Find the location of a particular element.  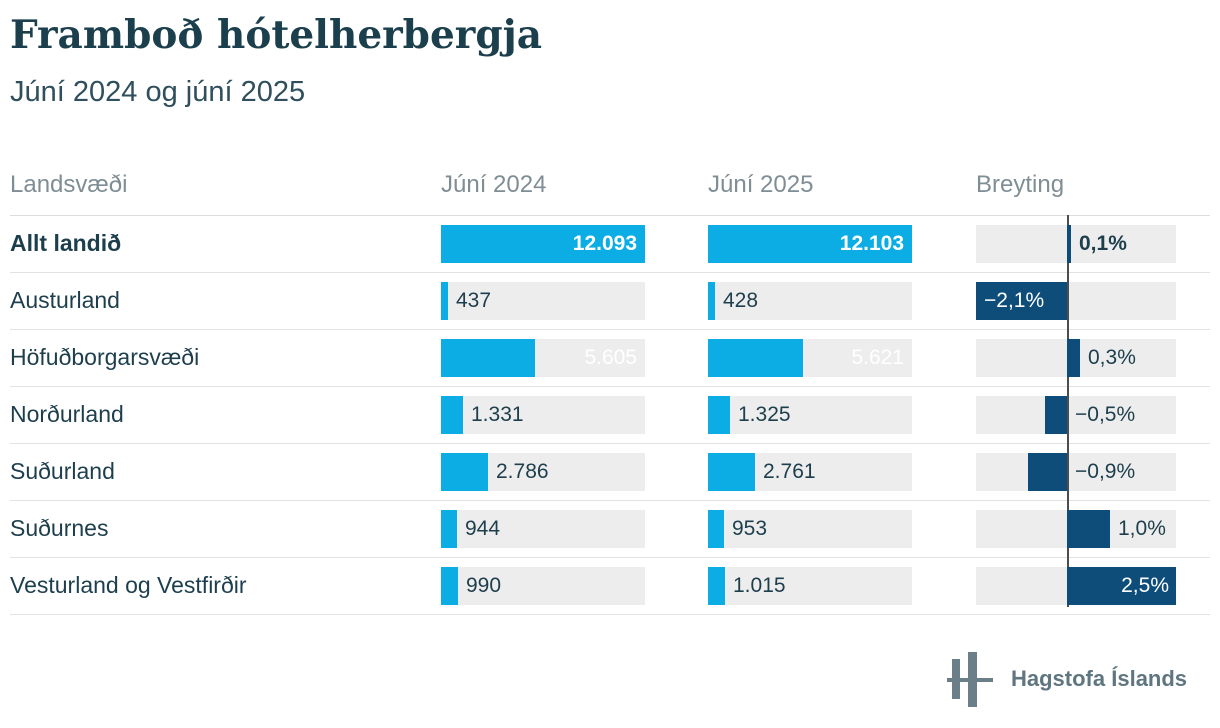

bar-cell-change: 1,0% is located at coordinates (1093, 528).